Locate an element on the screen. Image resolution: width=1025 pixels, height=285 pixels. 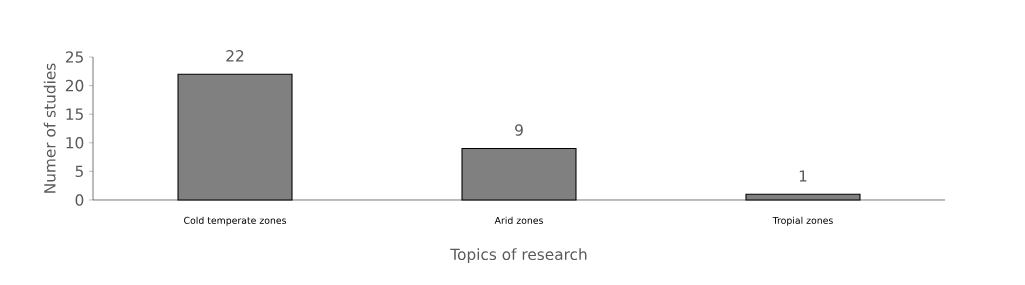
data-label: 9 is located at coordinates (519, 130).